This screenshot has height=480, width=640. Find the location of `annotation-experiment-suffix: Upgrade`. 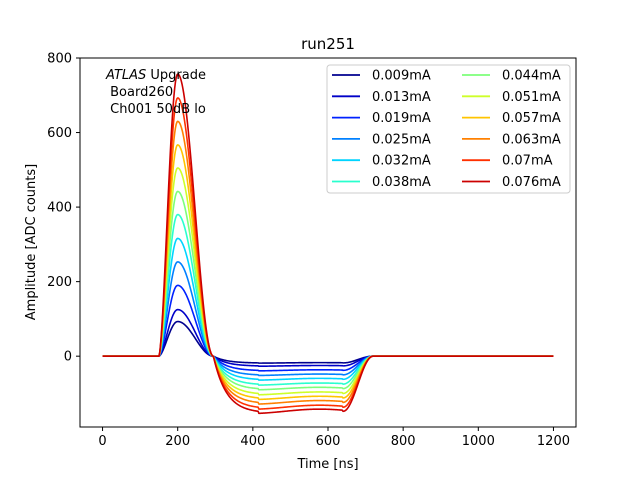

annotation-experiment-suffix: Upgrade is located at coordinates (176, 75).